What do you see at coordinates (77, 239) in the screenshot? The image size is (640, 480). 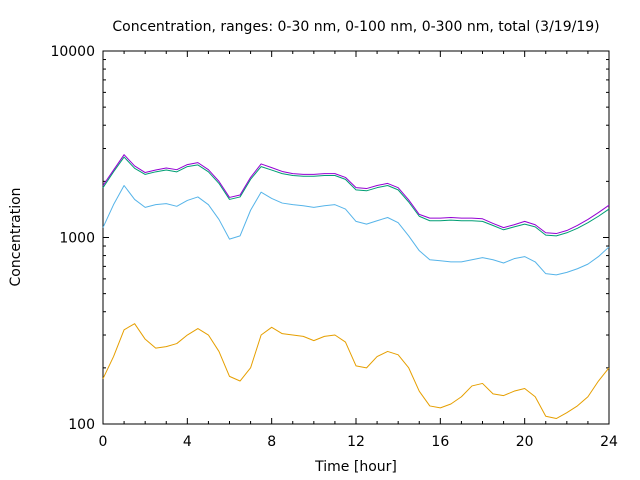 I see `y-tick-label: 1000` at bounding box center [77, 239].